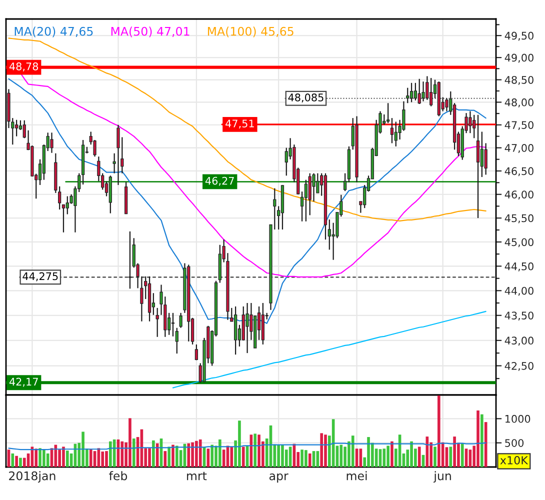  Describe the element at coordinates (519, 80) in the screenshot. I see `y-tick-label: 48,50` at that location.